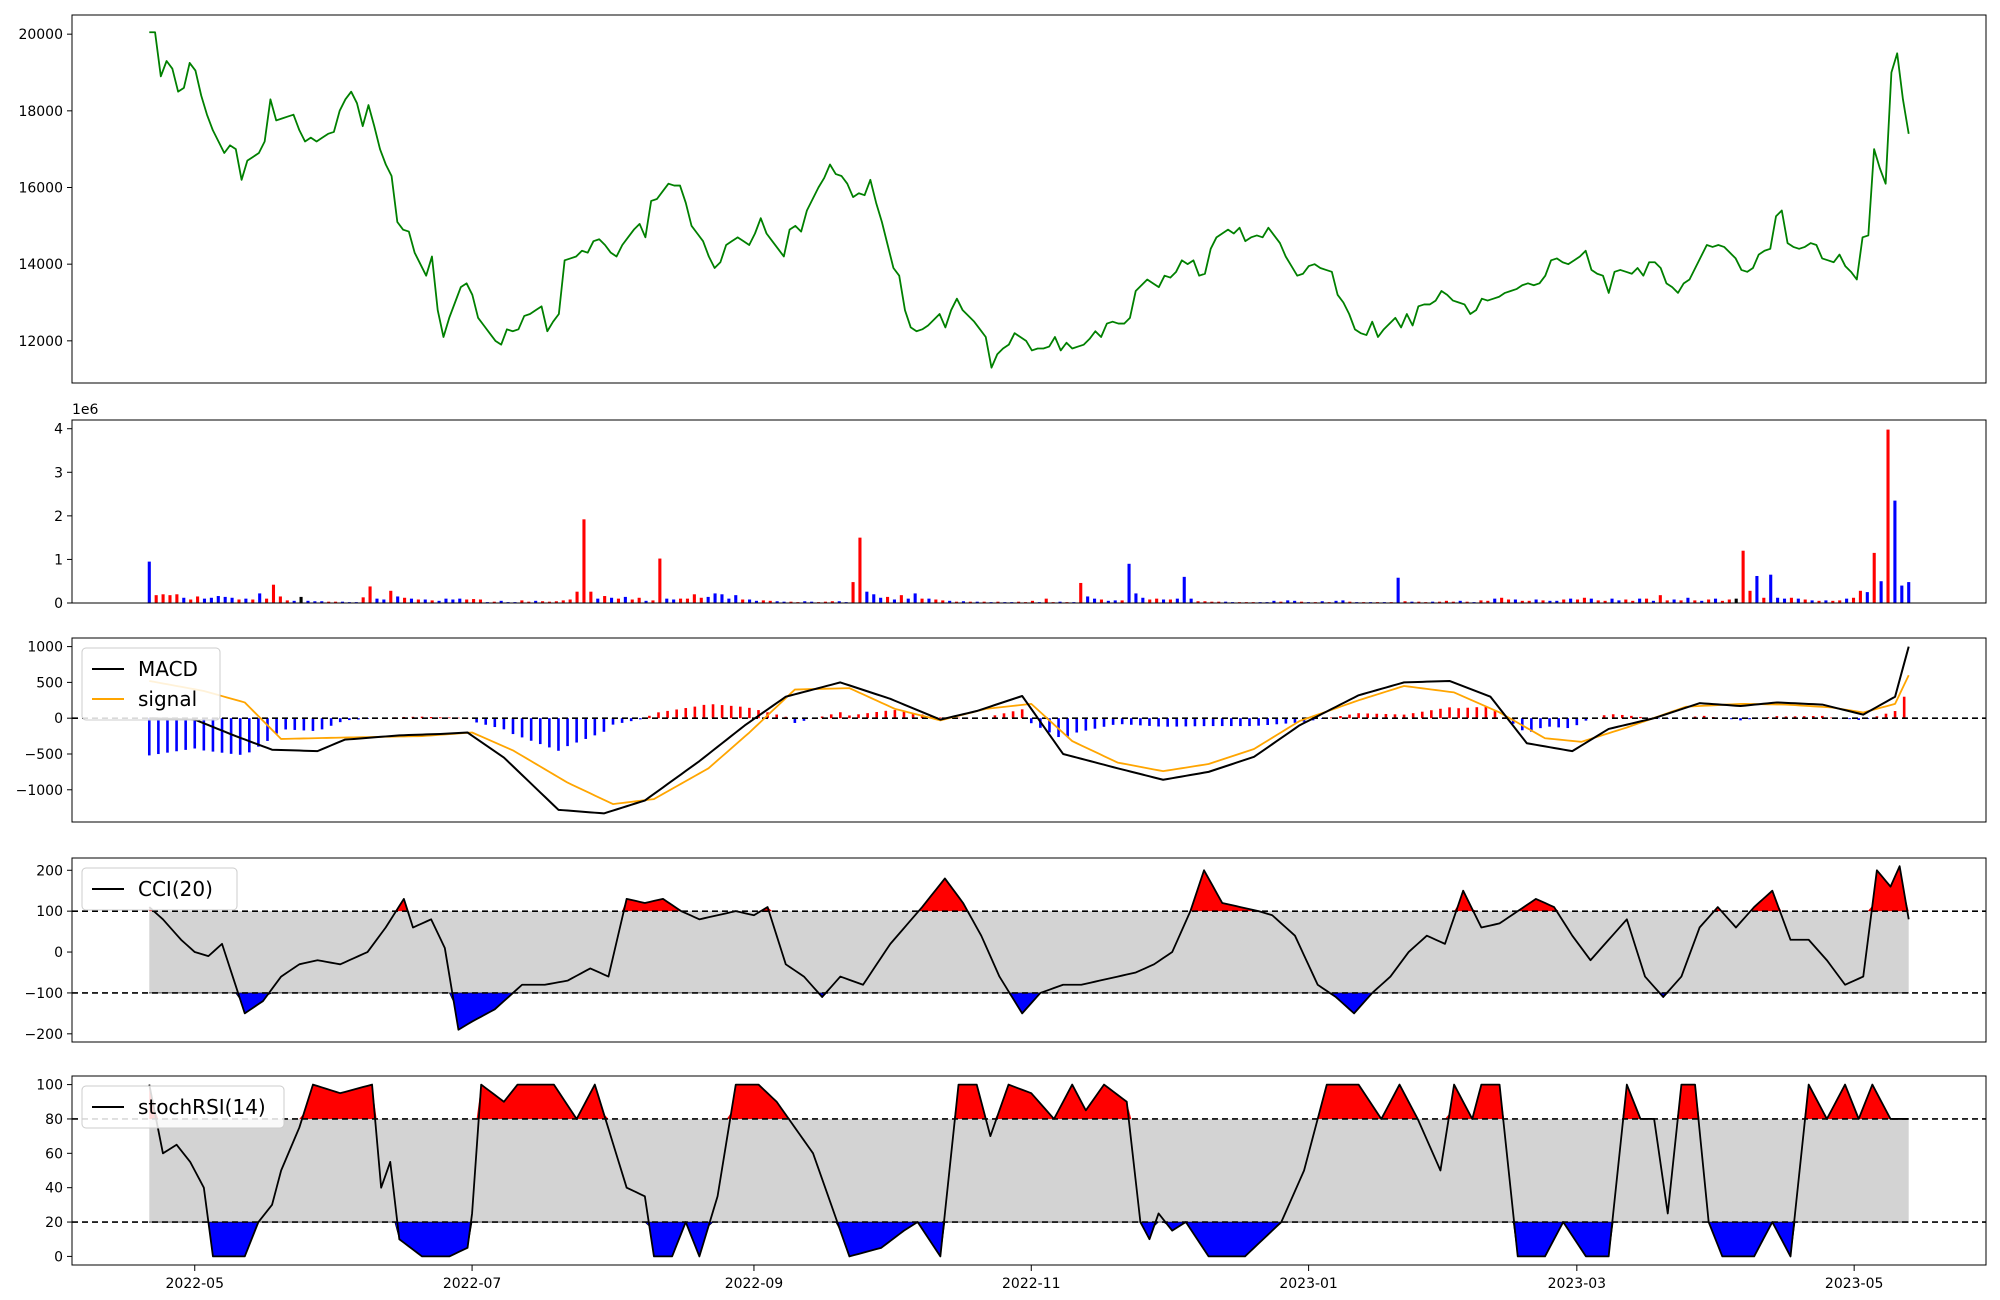 This screenshot has width=2000, height=1300. Describe the element at coordinates (1029, 1101) in the screenshot. I see `overbought-fill` at that location.